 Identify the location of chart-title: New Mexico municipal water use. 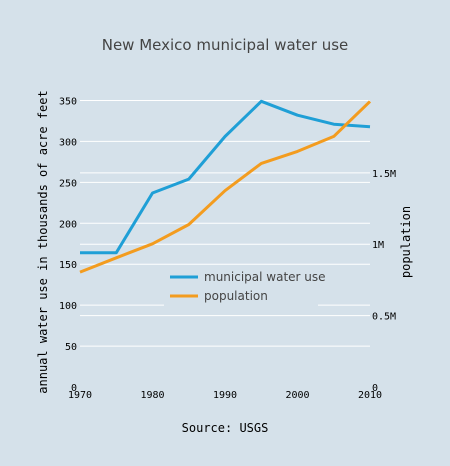
(225, 45).